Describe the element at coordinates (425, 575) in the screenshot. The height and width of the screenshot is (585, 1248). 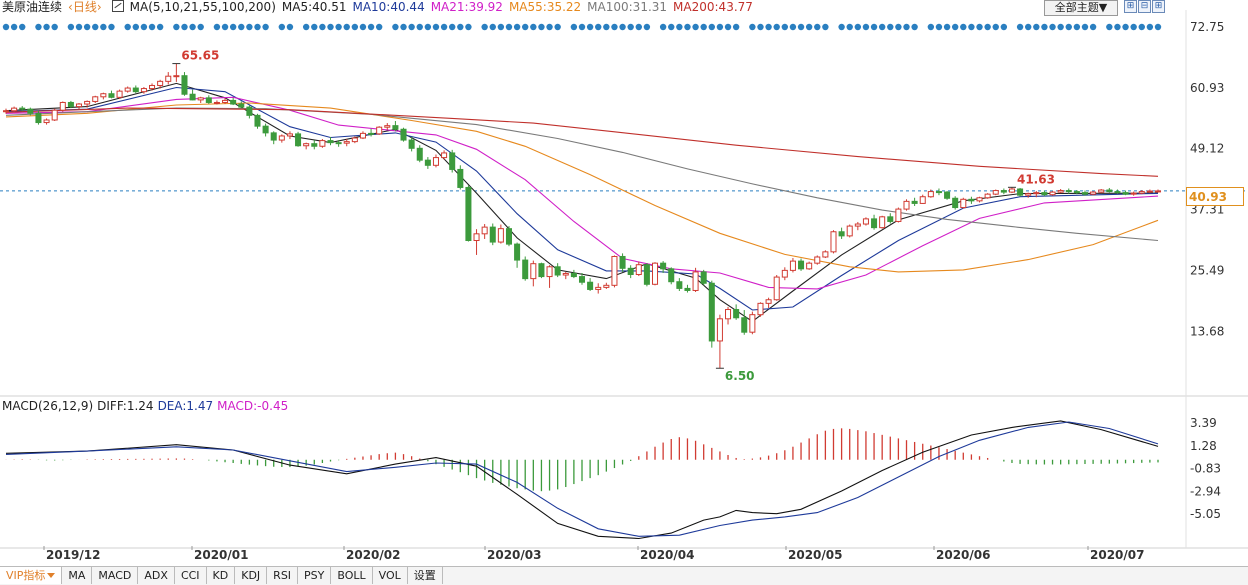
I see `tab-settings: 设置` at that location.